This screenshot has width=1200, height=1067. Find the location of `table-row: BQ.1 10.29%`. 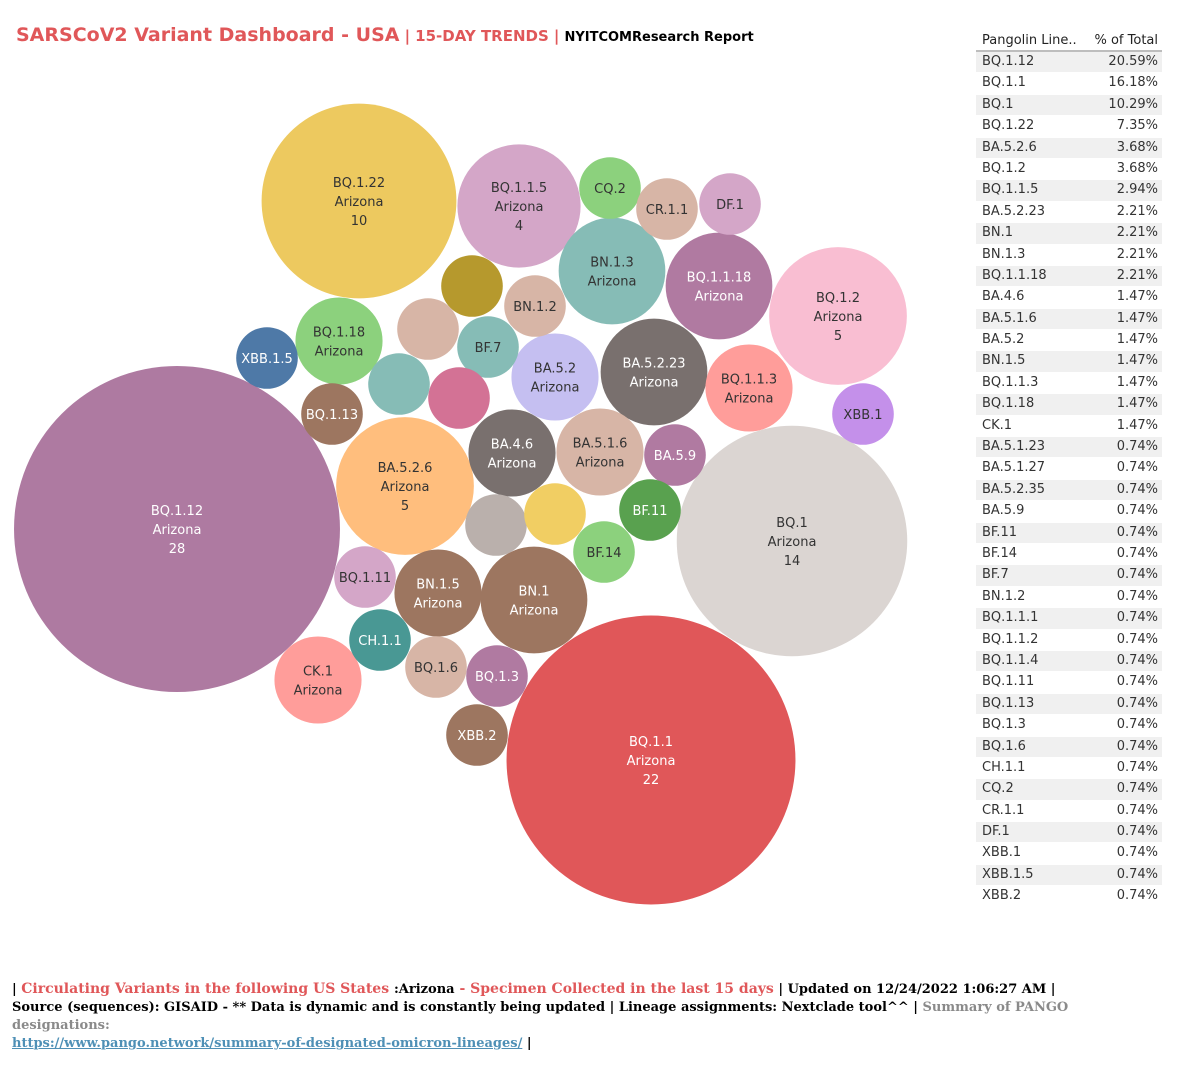

table-row: BQ.1 10.29% is located at coordinates (1069, 105).